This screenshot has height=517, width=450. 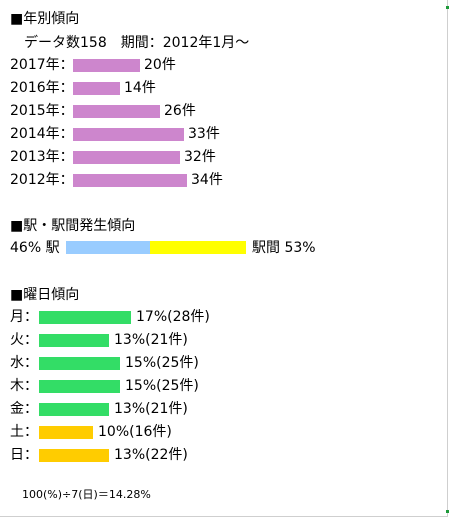 I want to click on year-label: 2013年：, so click(x=42, y=157).